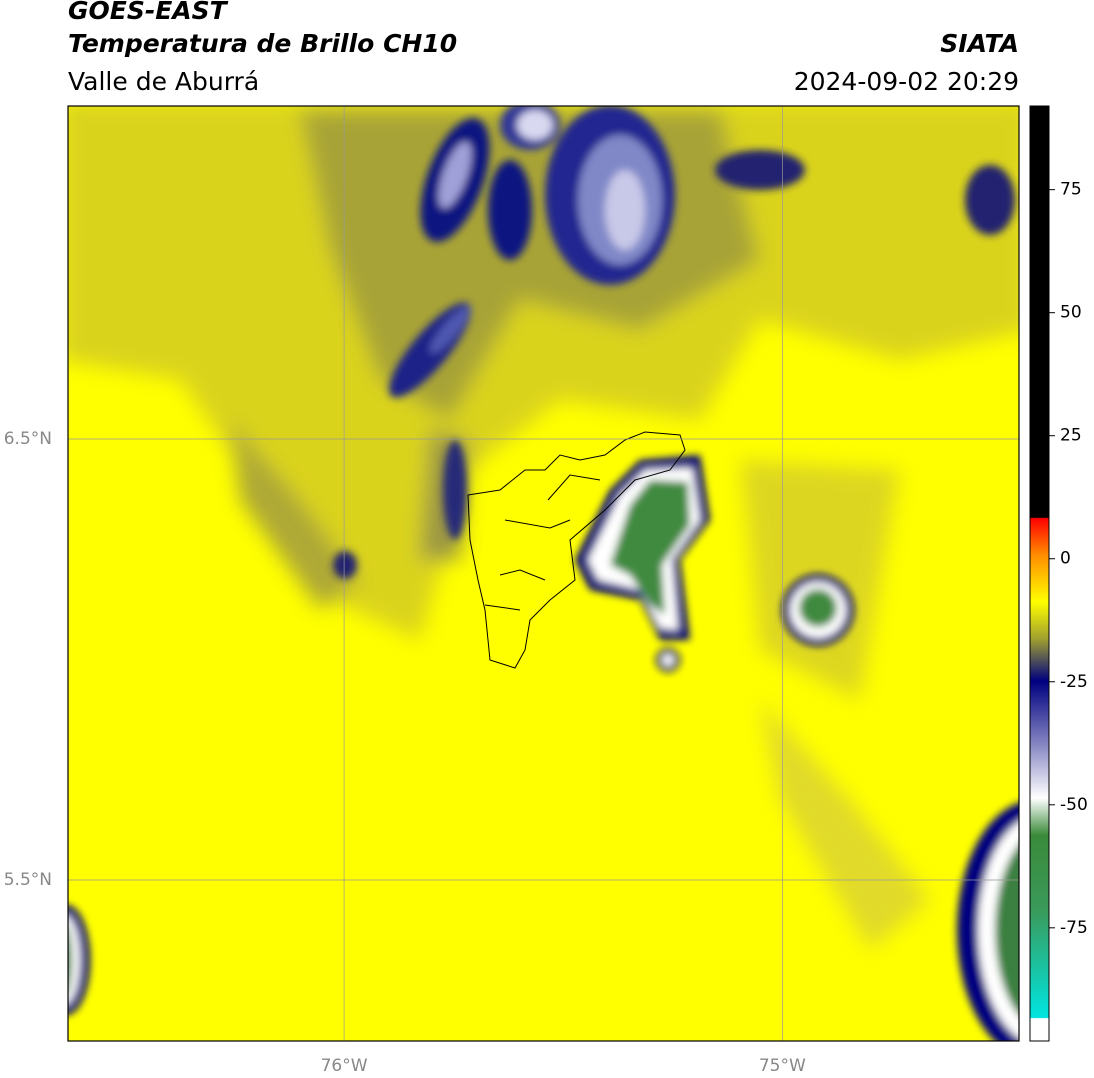 The image size is (1094, 1078). Describe the element at coordinates (782, 1066) in the screenshot. I see `lon-tick-label: 75°W` at that location.